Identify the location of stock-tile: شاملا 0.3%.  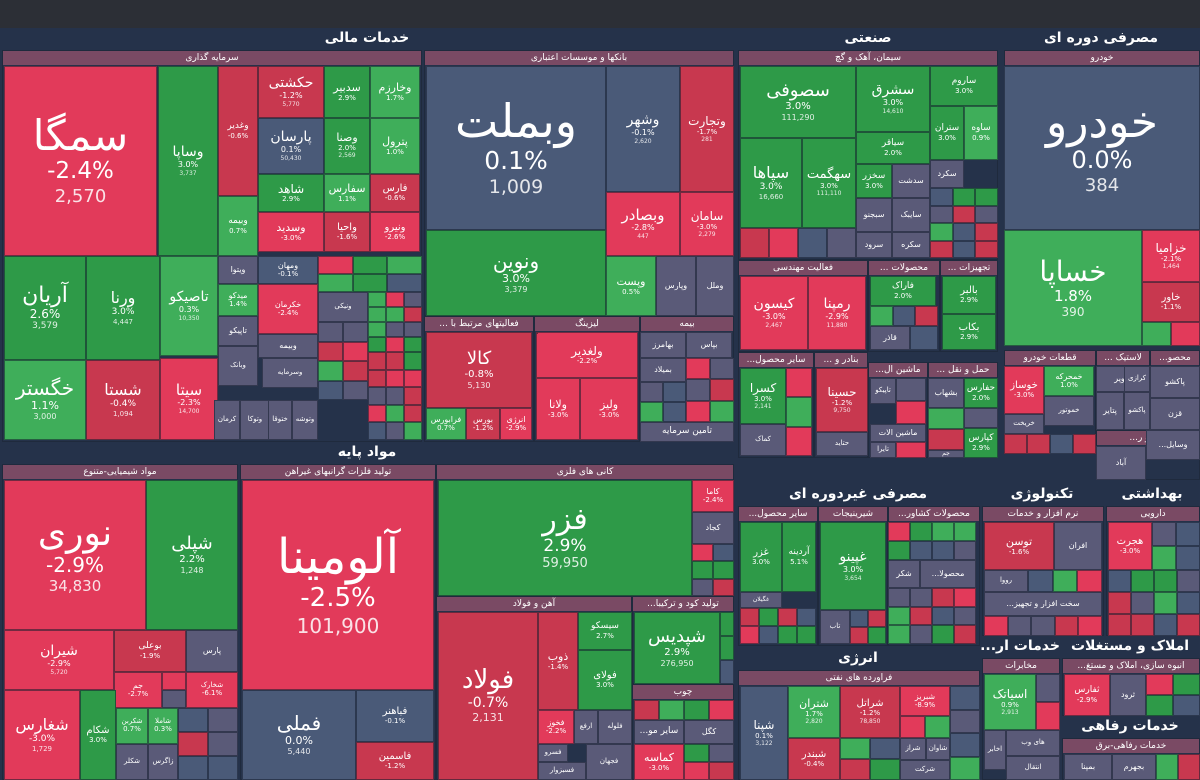
(163, 726).